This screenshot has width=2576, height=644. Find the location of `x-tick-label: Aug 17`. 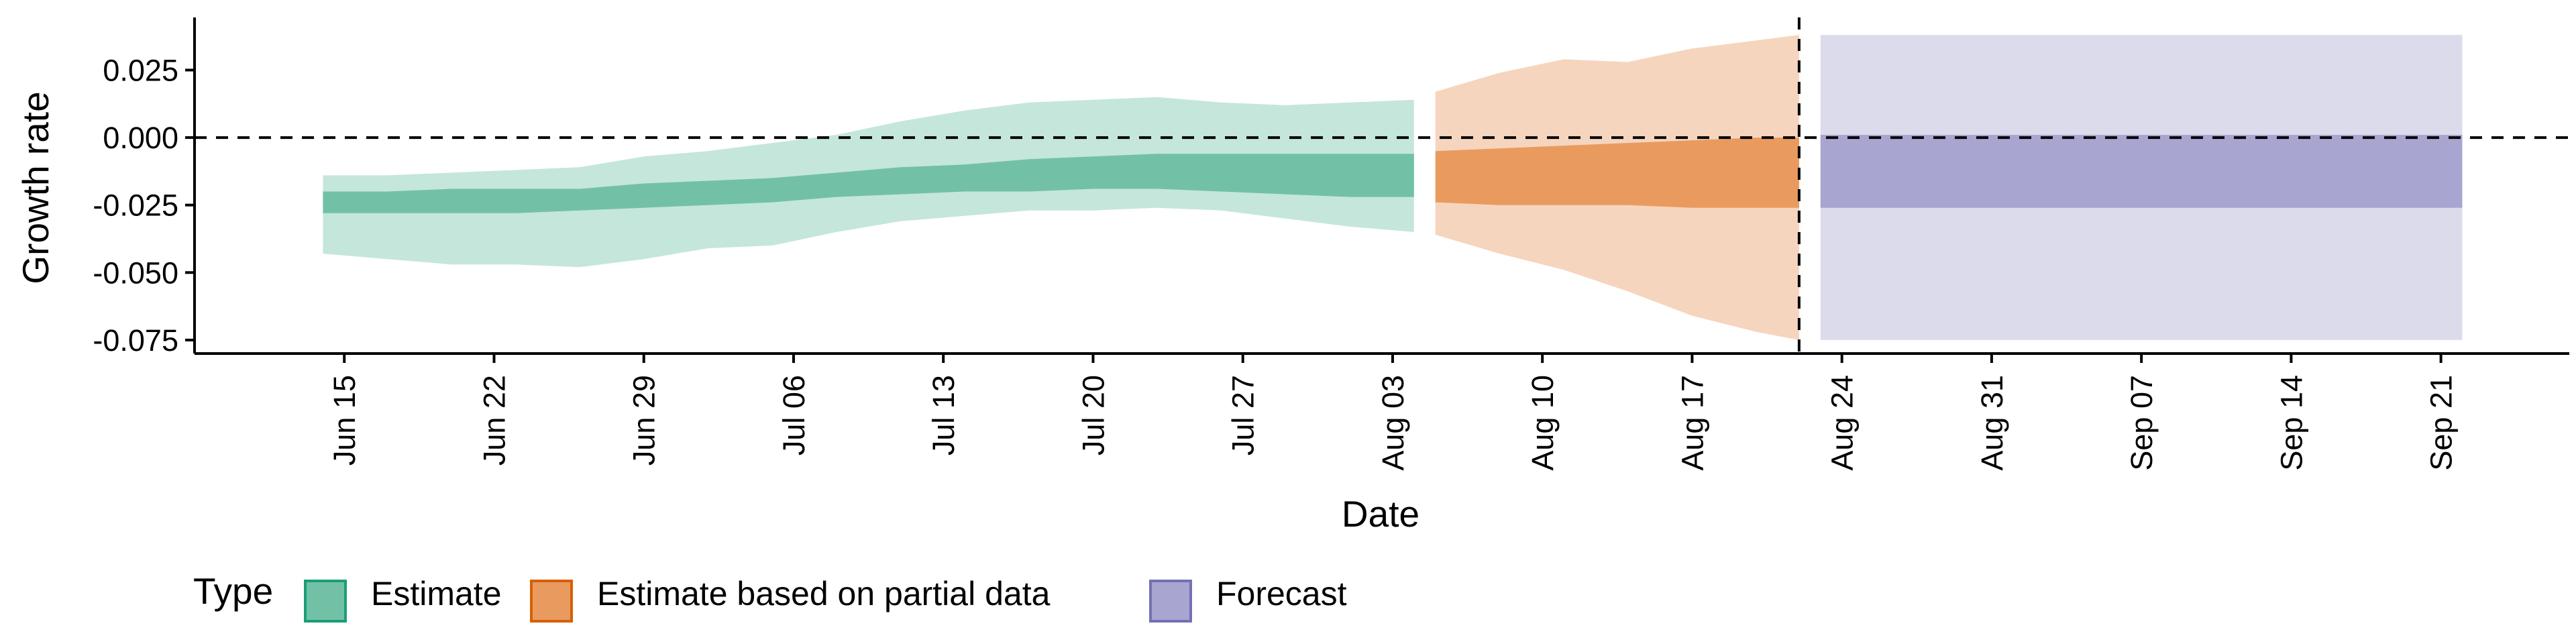

x-tick-label: Aug 17 is located at coordinates (1692, 423).